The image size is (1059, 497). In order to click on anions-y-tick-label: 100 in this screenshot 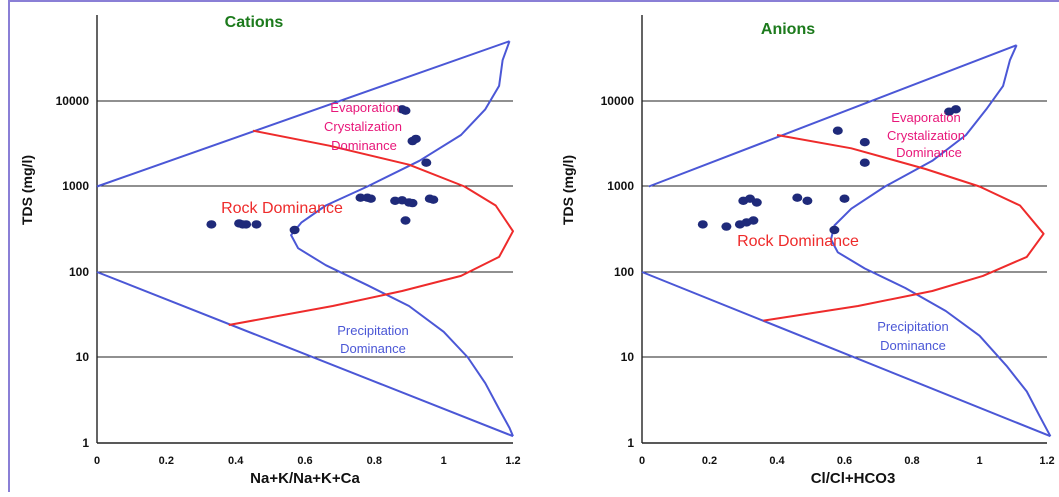, I will do `click(624, 272)`.